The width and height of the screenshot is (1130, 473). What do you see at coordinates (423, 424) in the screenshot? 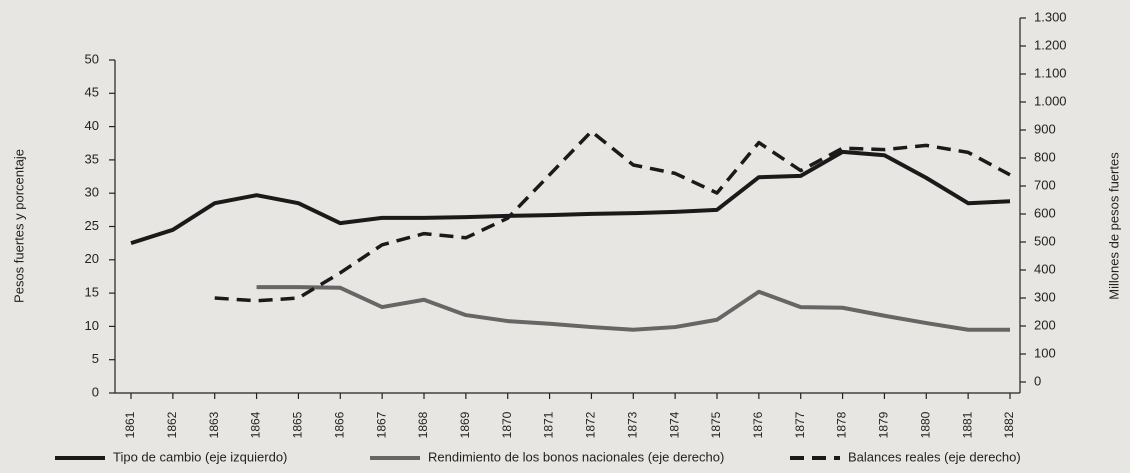
I see `x-tick-label: 1868` at bounding box center [423, 424].